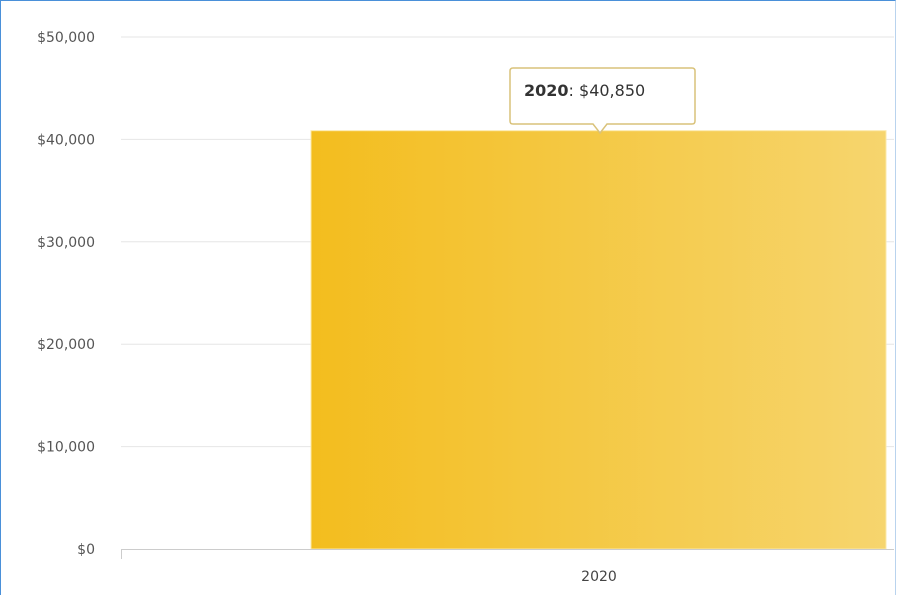  What do you see at coordinates (86, 550) in the screenshot?
I see `y-tick-label: $0` at bounding box center [86, 550].